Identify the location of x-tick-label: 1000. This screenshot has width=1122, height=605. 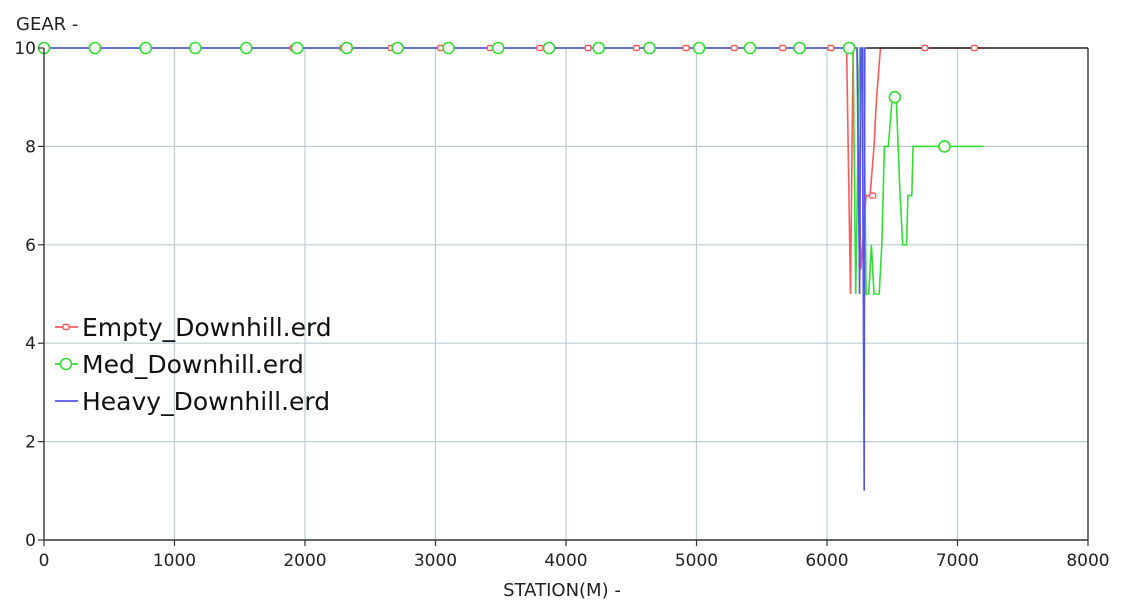
(174, 561).